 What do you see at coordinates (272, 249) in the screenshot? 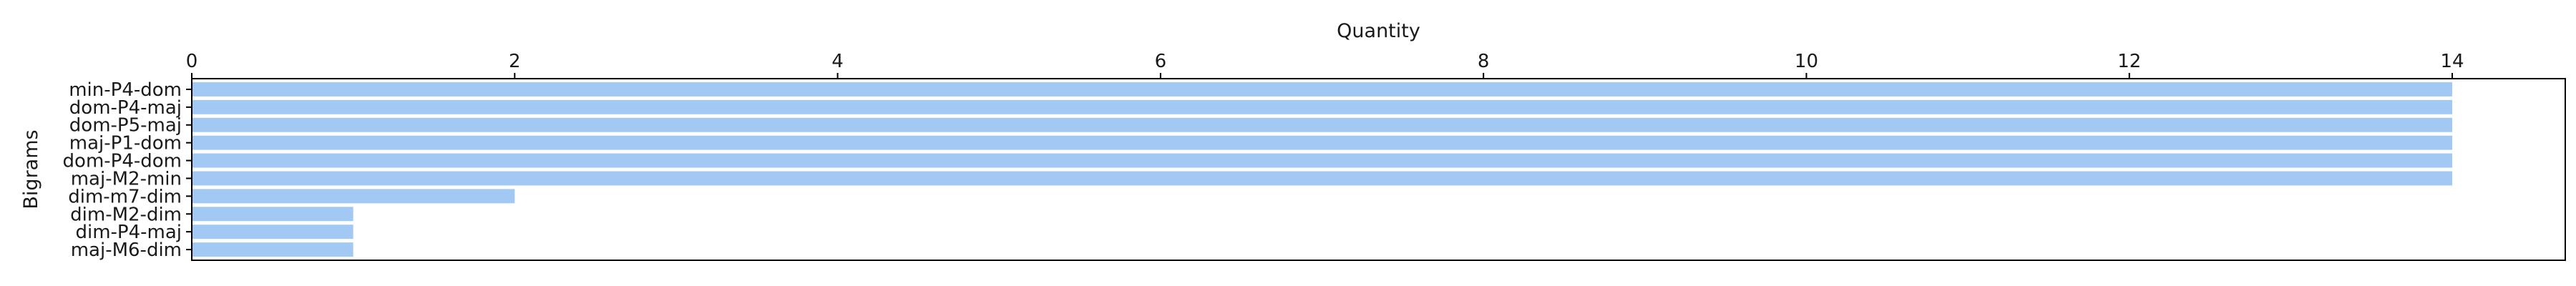
I see `bar-maj-M6-dim` at bounding box center [272, 249].